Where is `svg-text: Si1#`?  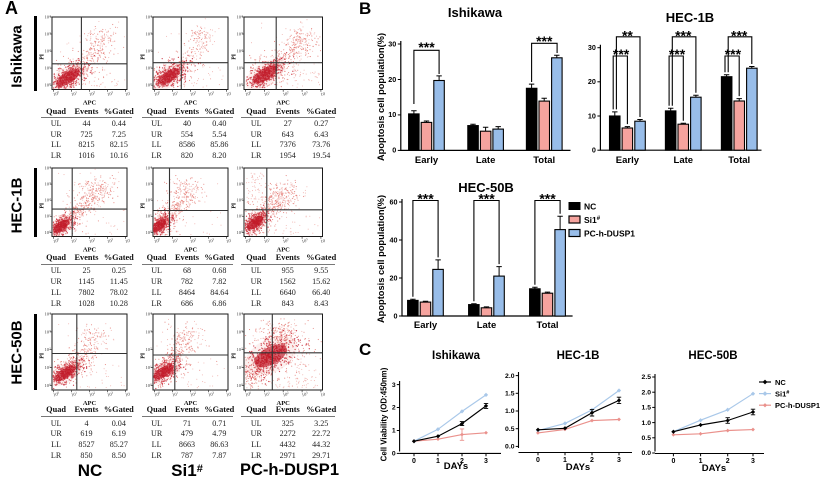
svg-text: Si1# is located at coordinates (592, 220).